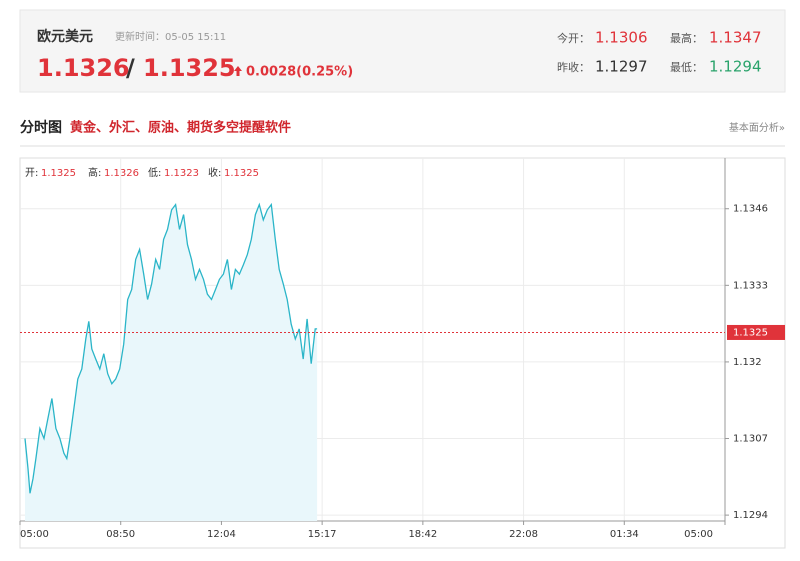 The width and height of the screenshot is (800, 561). I want to click on stat-label: 昨收：, so click(573, 67).